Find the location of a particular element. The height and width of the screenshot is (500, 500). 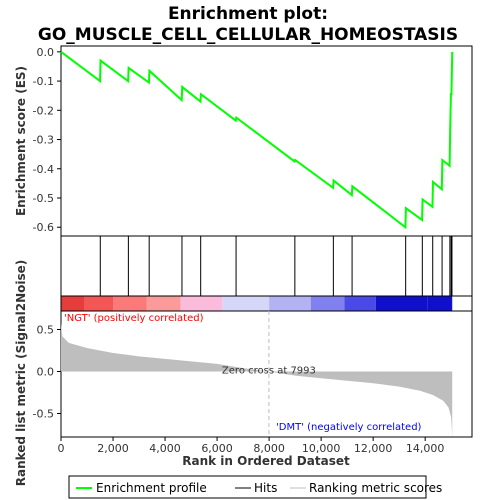

x-tick-label: 0 is located at coordinates (61, 448).